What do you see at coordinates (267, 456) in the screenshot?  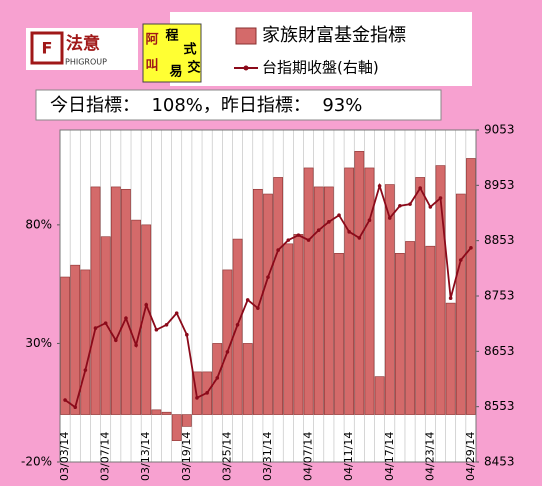 I see `x-tick-label: 03/31/14` at bounding box center [267, 456].